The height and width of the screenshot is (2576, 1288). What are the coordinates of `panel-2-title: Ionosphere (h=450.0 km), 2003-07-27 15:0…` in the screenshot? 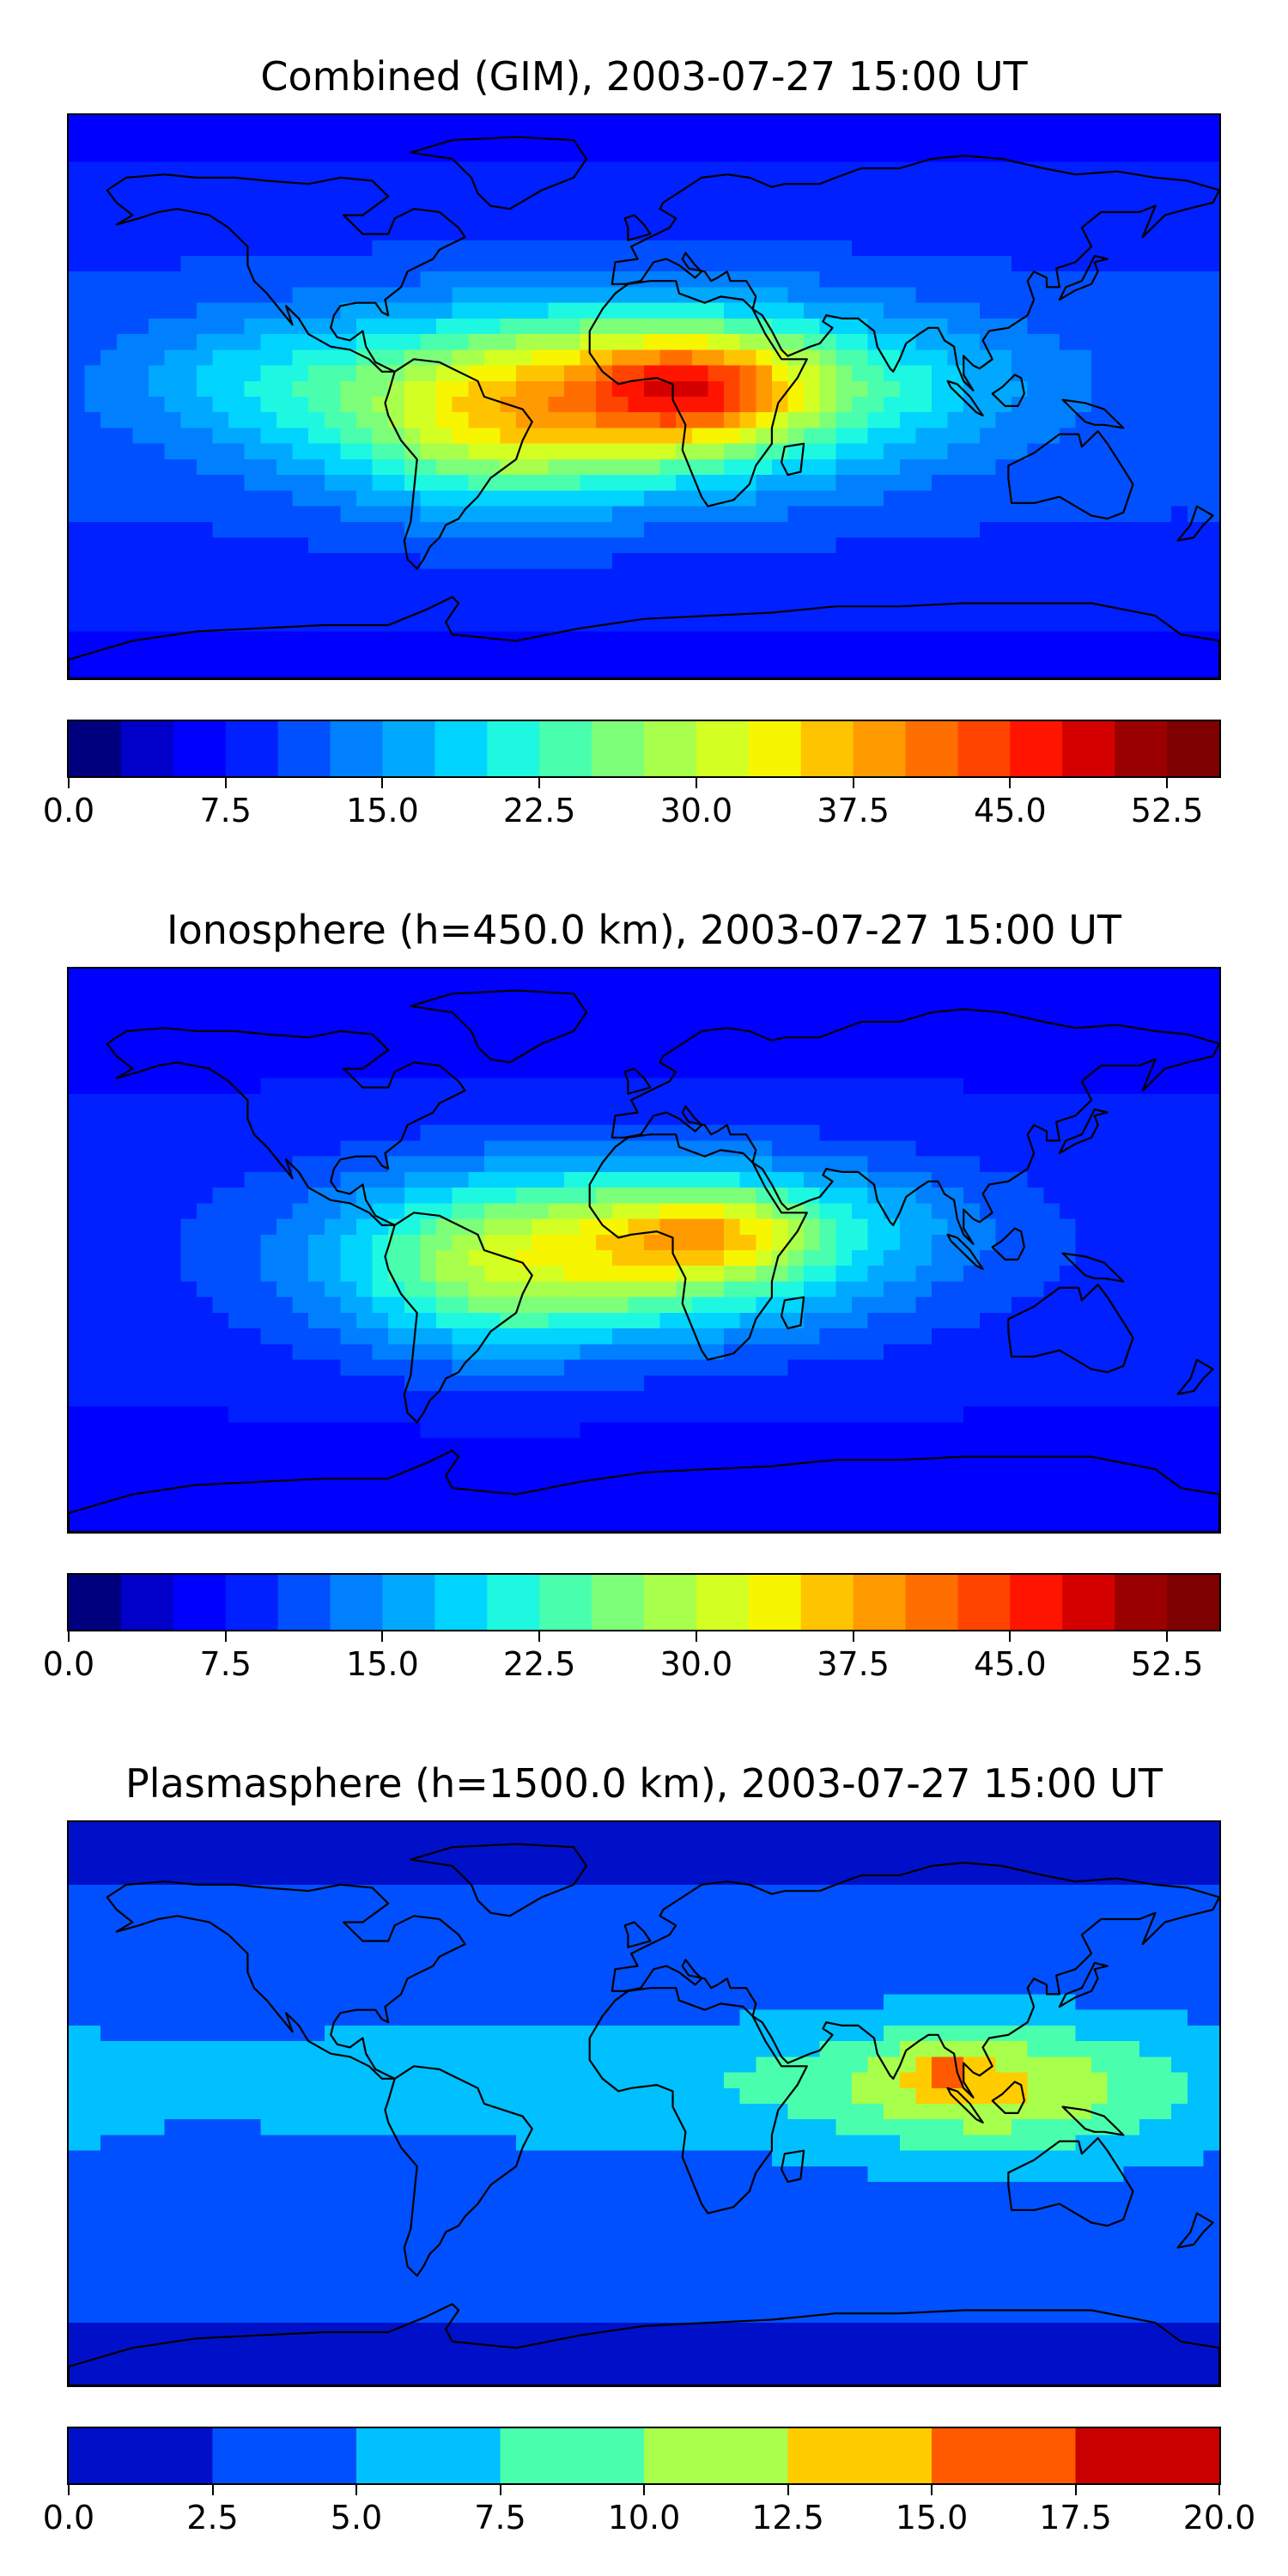 It's located at (644, 930).